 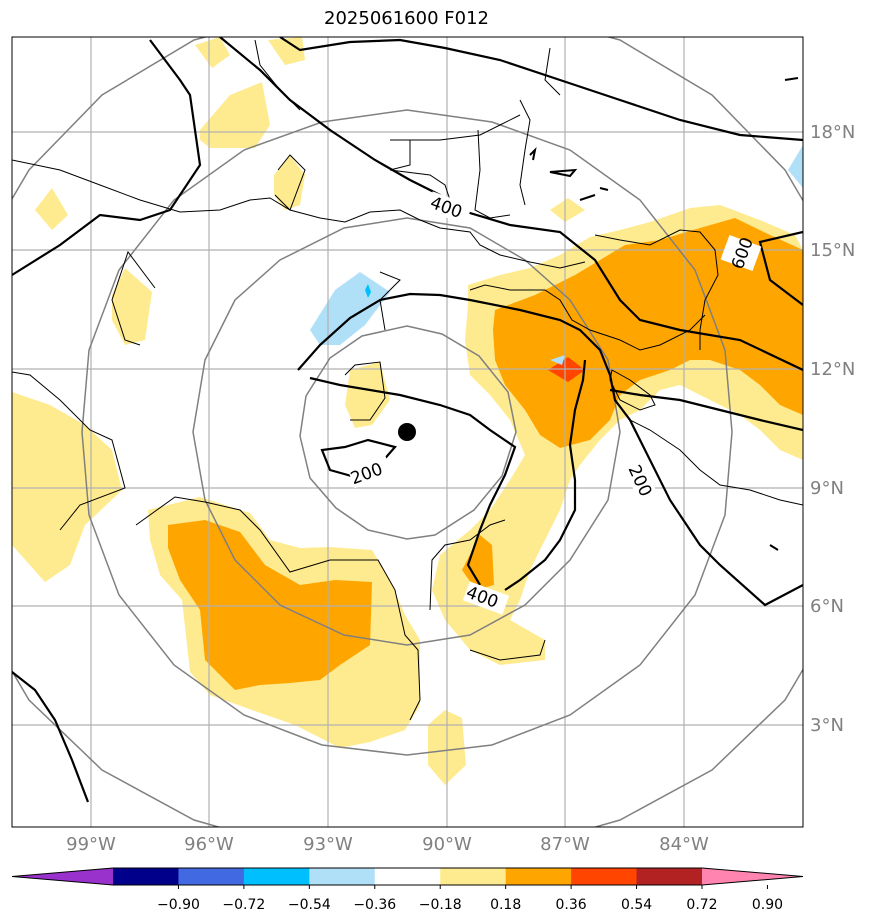 What do you see at coordinates (832, 250) in the screenshot?
I see `lat-label: 15°N` at bounding box center [832, 250].